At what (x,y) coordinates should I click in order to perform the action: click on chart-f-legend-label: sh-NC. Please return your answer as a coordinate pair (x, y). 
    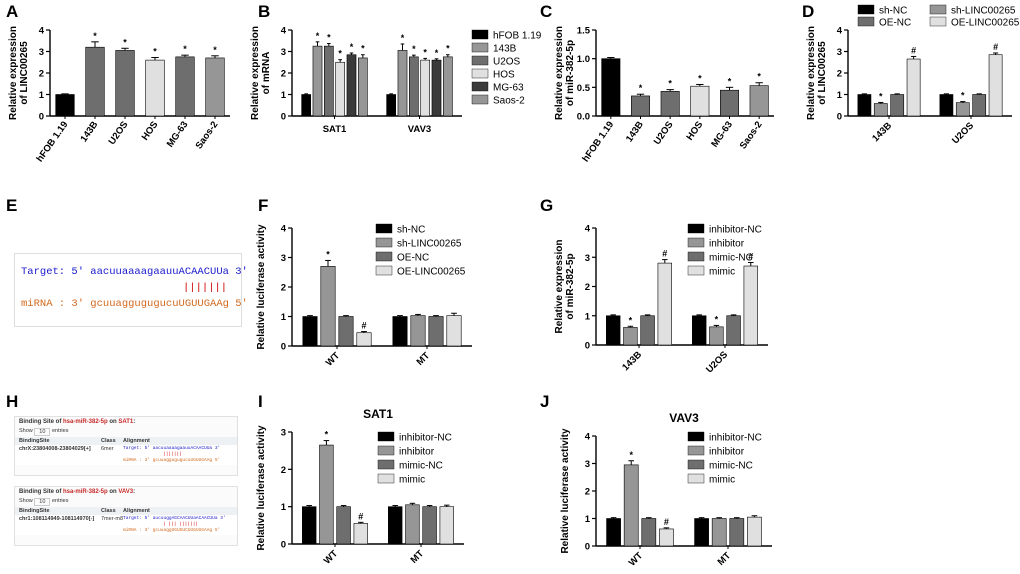
    Looking at the image, I should click on (411, 230).